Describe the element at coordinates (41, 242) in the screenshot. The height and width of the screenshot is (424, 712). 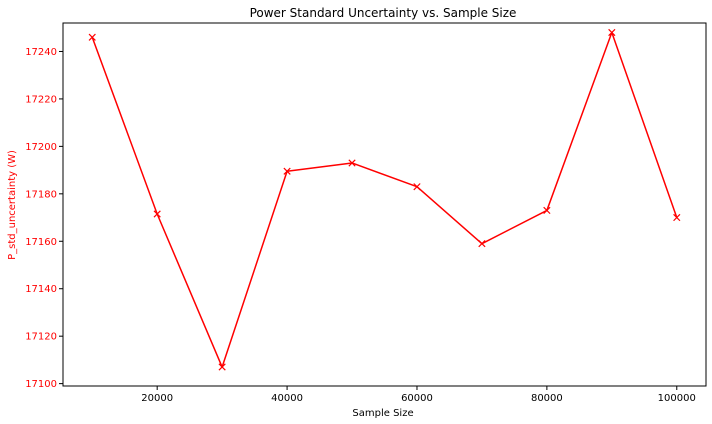
I see `y-tick-label: 17160` at that location.